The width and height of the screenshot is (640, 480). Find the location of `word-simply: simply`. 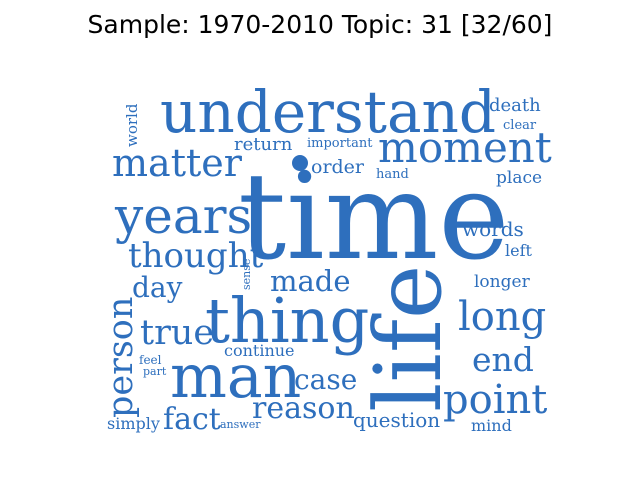

word-simply: simply is located at coordinates (133, 423).